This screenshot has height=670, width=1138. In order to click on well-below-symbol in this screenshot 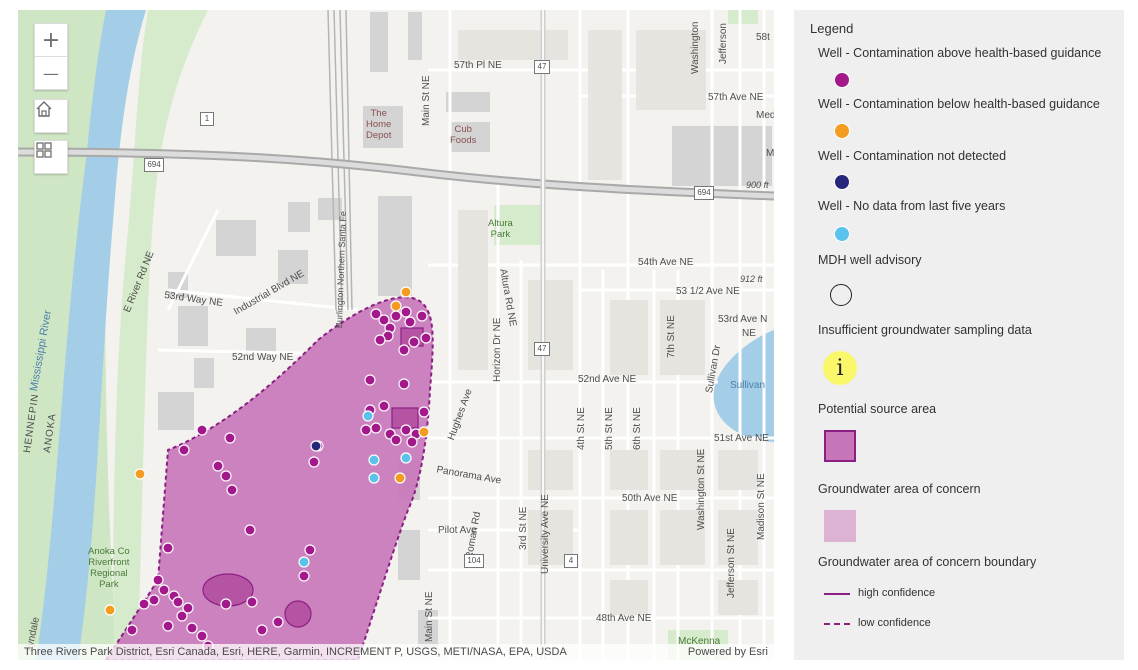, I will do `click(842, 131)`.